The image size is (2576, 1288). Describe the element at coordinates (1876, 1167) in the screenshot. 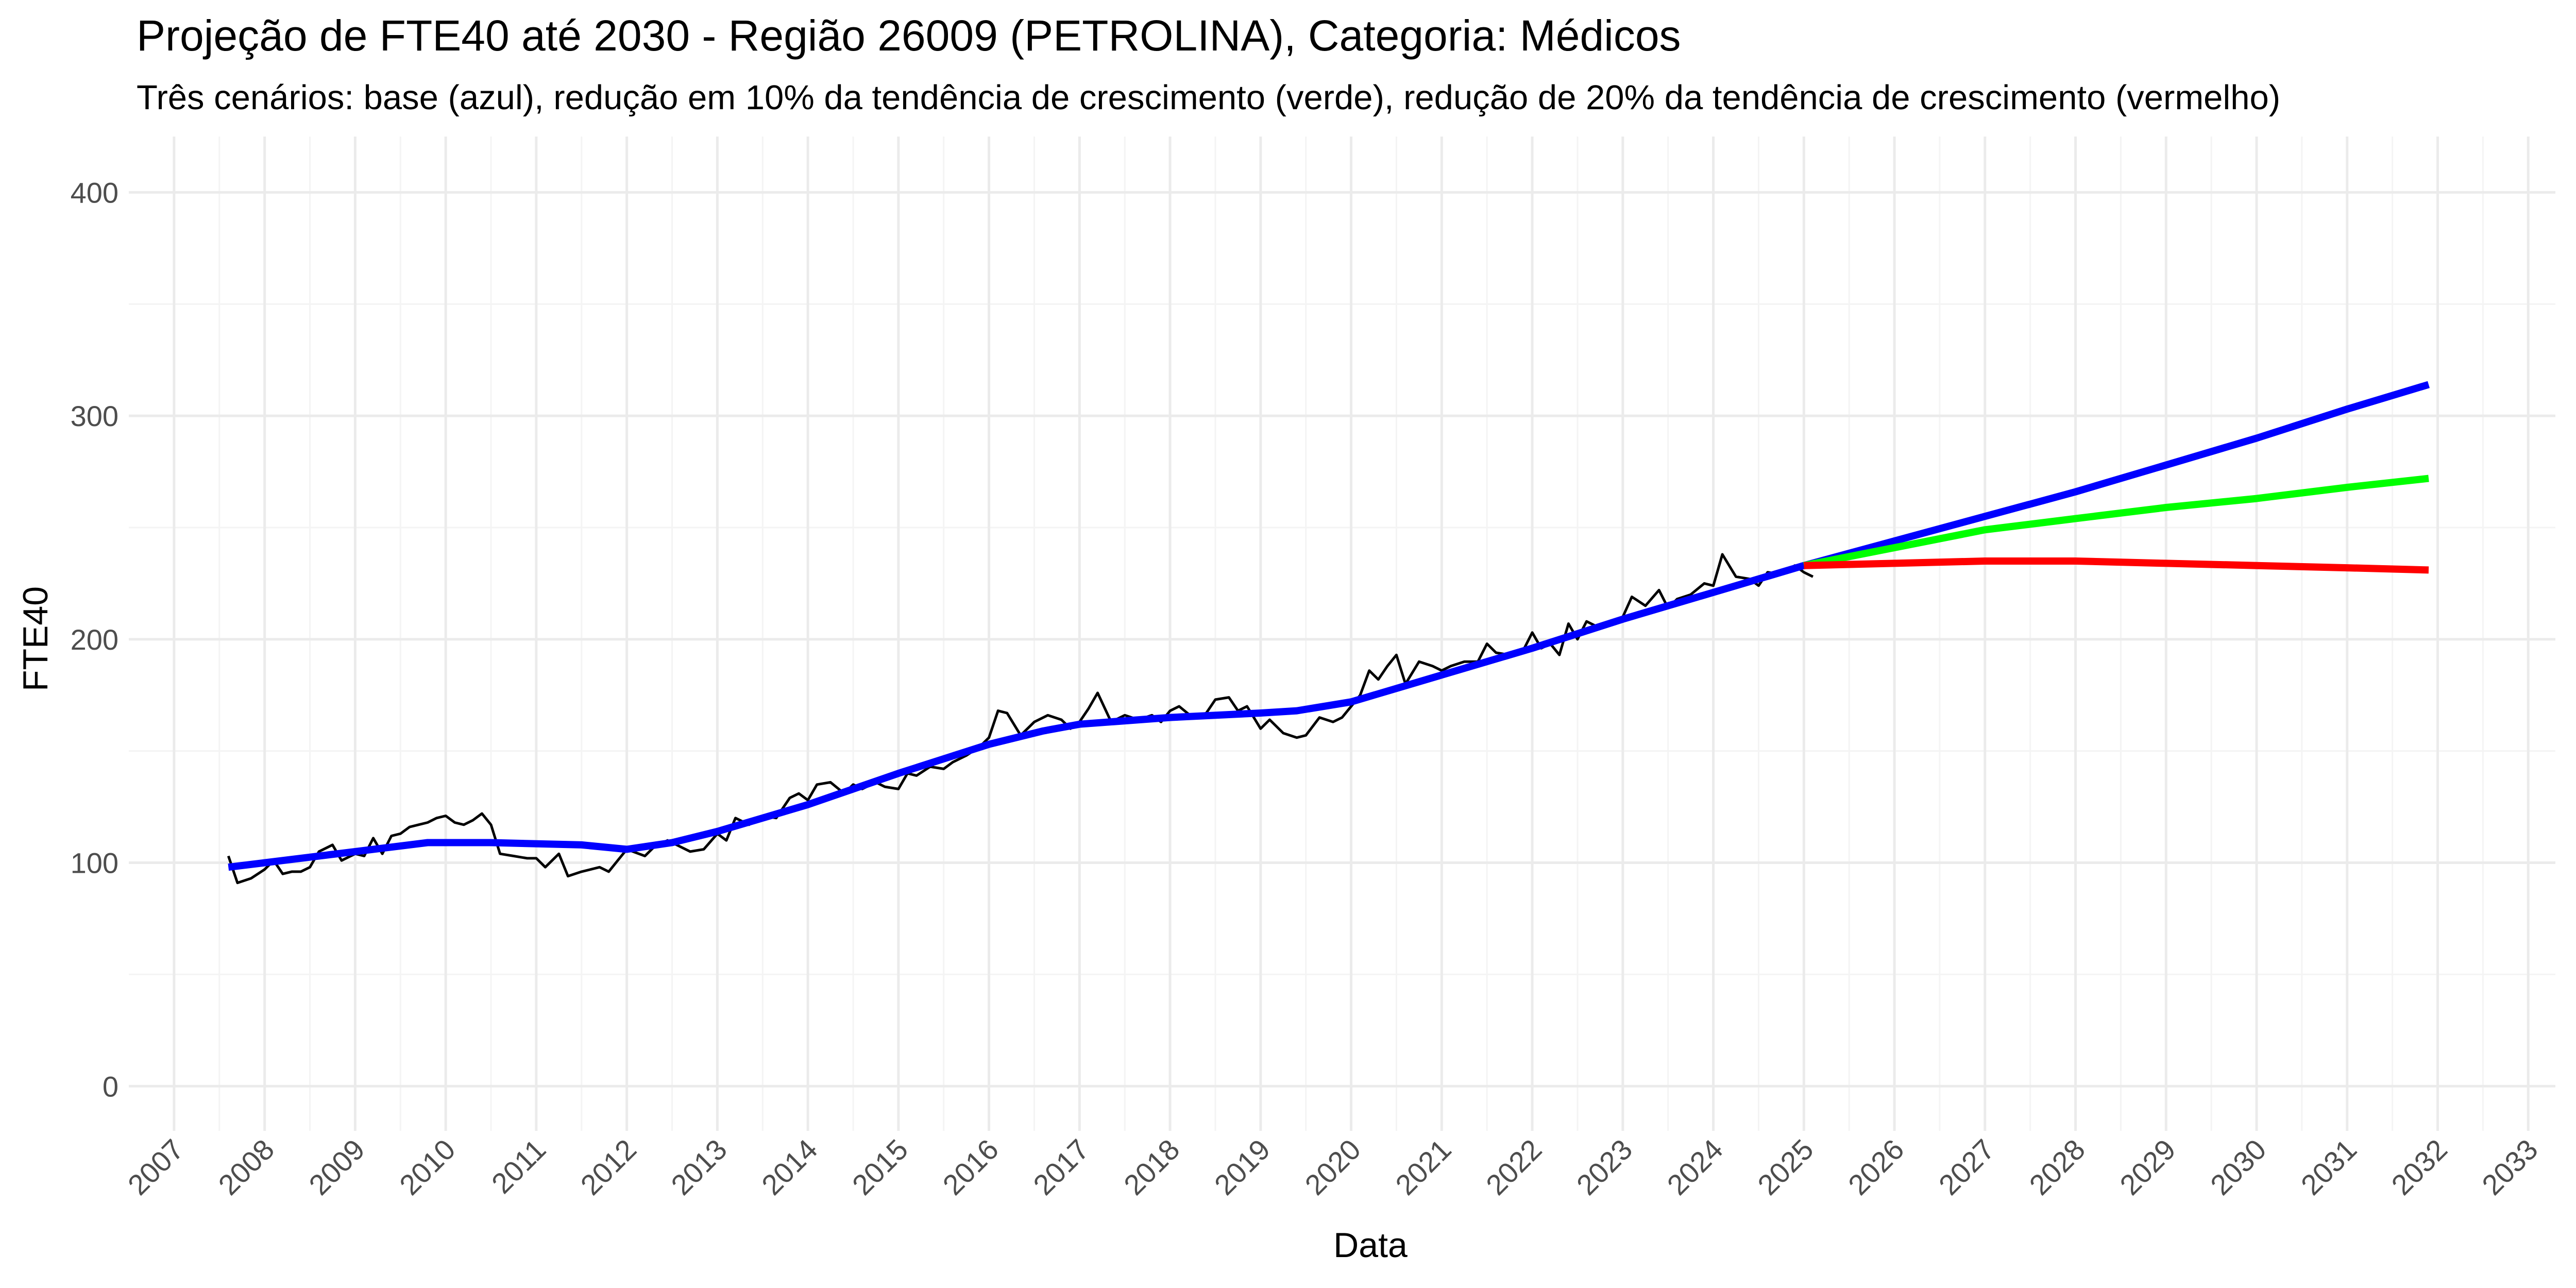

I see `x-tick-label: 2026` at that location.